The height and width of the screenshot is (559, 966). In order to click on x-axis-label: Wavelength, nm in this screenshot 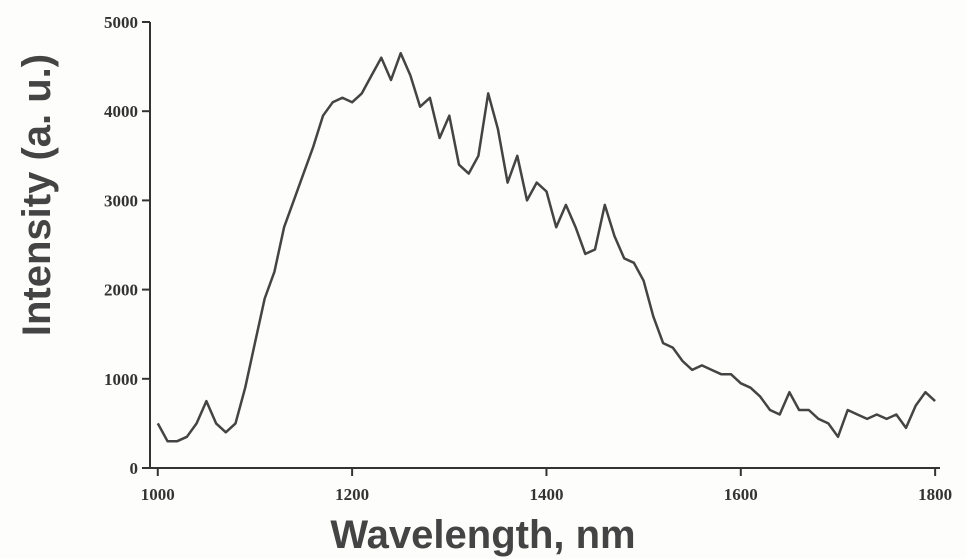, I will do `click(482, 535)`.